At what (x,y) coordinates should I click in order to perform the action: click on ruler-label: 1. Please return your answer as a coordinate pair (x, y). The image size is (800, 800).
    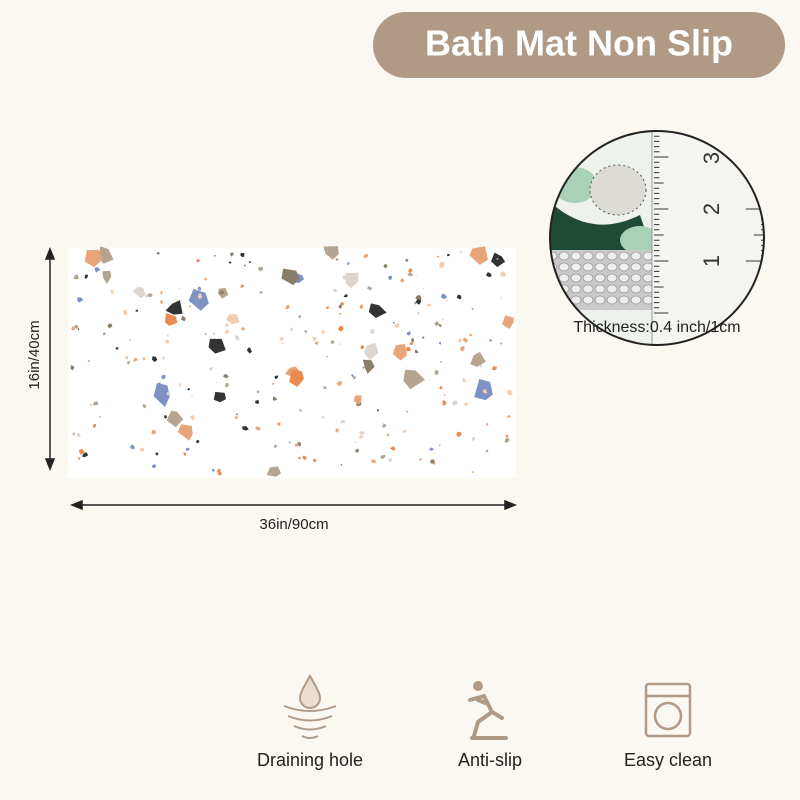
    Looking at the image, I should click on (711, 261).